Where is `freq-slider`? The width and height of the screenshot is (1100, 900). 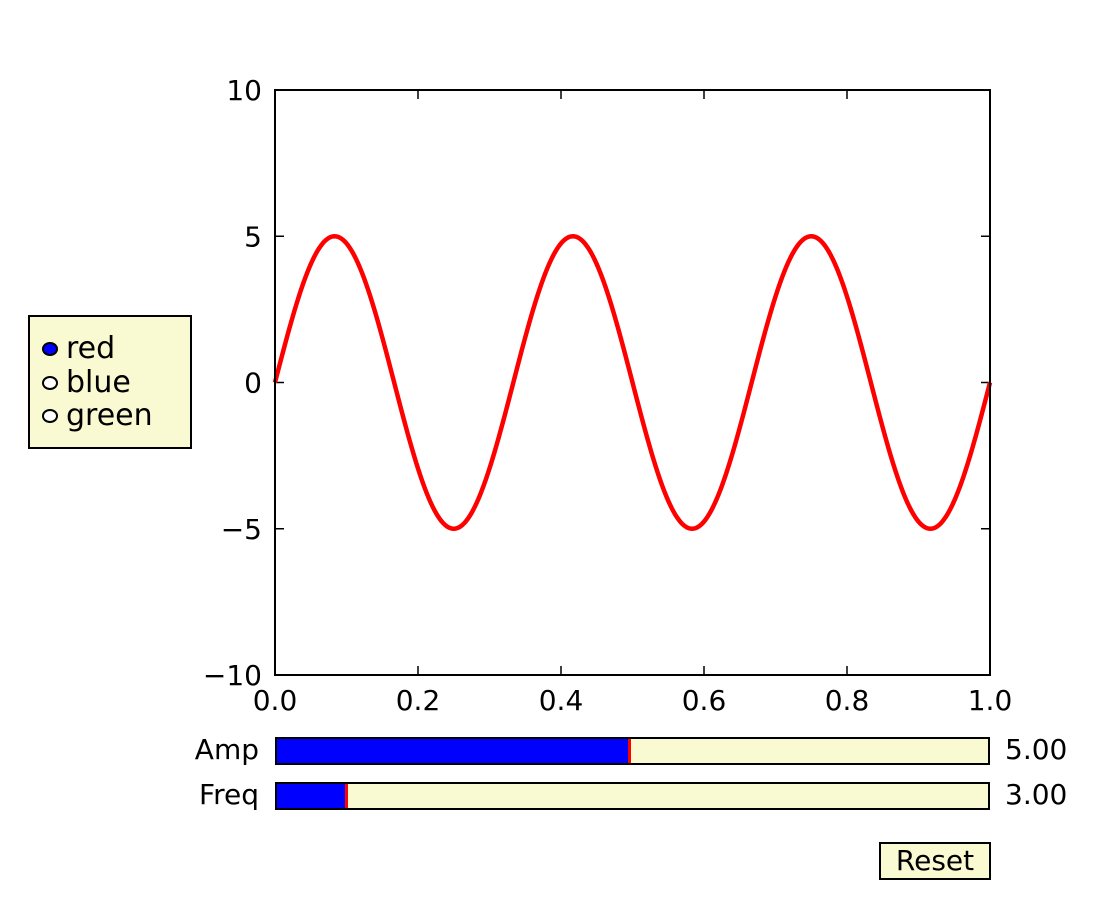 freq-slider is located at coordinates (632, 796).